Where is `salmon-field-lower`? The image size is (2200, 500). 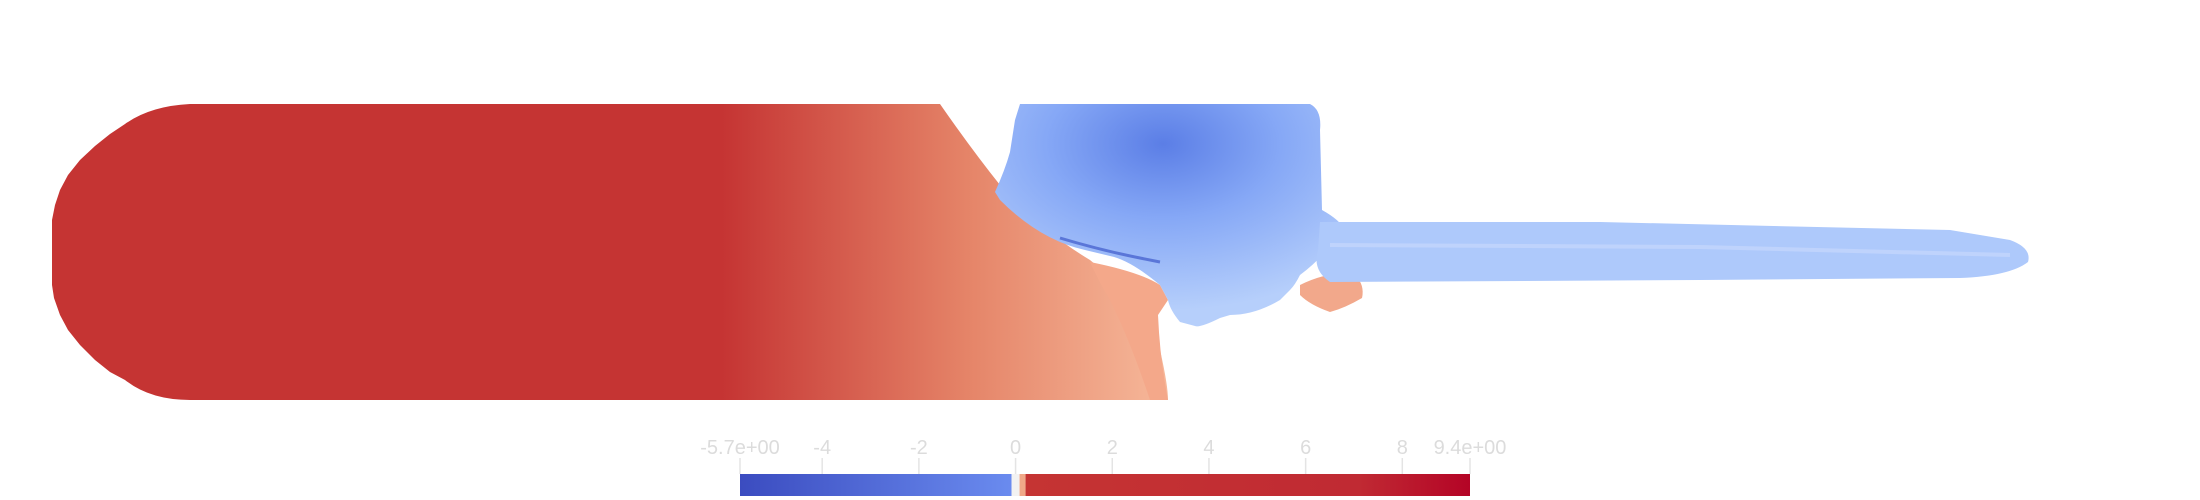 salmon-field-lower is located at coordinates (1129, 331).